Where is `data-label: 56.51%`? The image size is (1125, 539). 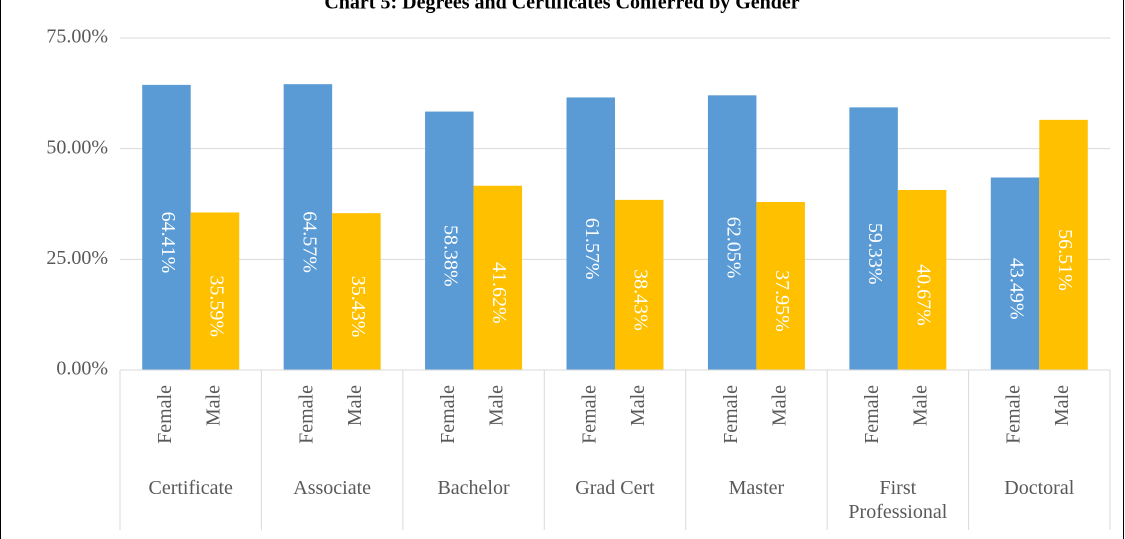 data-label: 56.51% is located at coordinates (1065, 260).